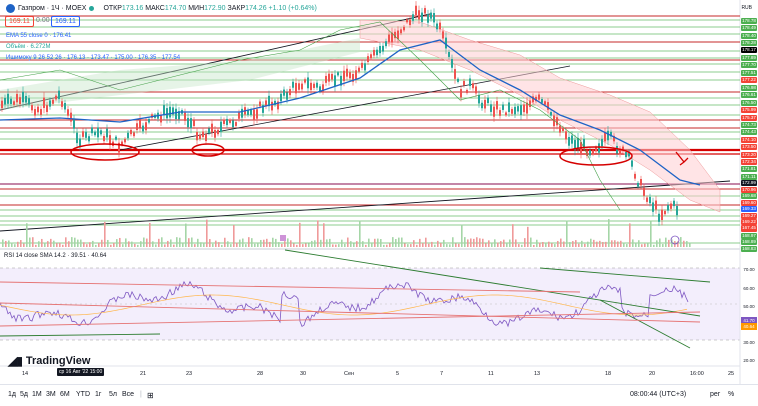  Describe the element at coordinates (12, 394) in the screenshot. I see `timeframe-button: 1д` at that location.